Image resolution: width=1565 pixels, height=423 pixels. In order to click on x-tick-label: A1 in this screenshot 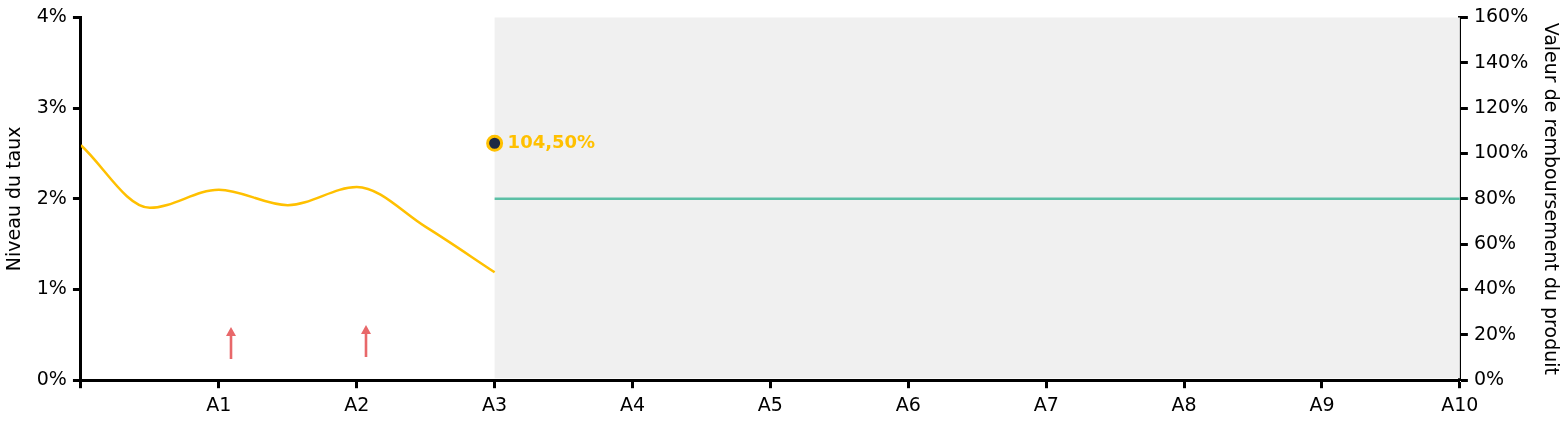, I will do `click(219, 403)`.